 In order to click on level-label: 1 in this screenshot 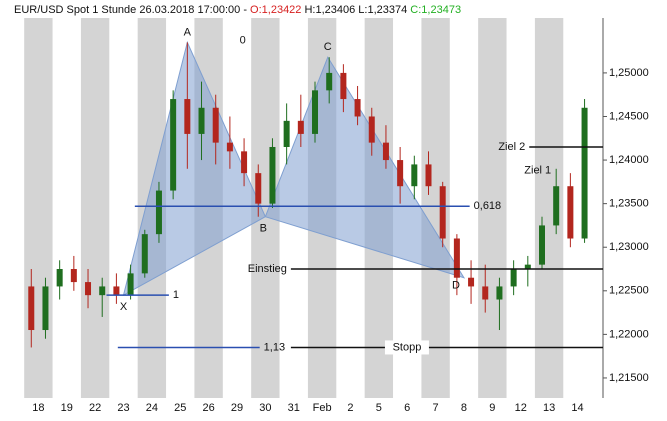, I will do `click(176, 295)`.